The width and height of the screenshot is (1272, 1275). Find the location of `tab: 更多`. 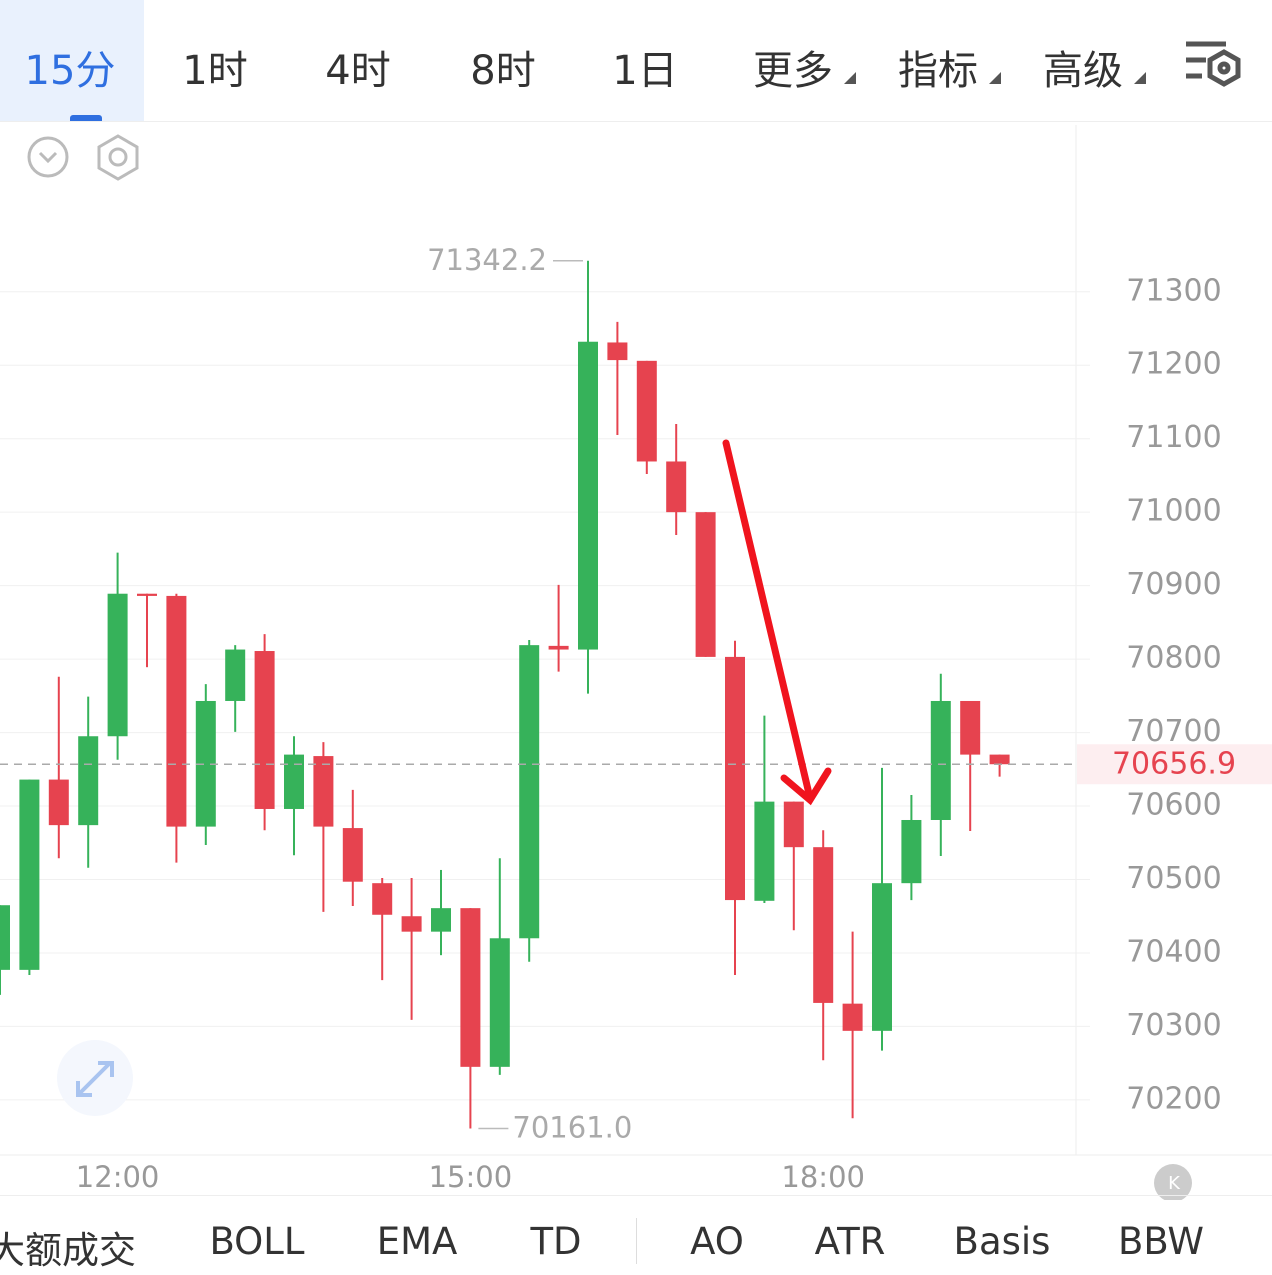

tab: 更多 is located at coordinates (793, 71).